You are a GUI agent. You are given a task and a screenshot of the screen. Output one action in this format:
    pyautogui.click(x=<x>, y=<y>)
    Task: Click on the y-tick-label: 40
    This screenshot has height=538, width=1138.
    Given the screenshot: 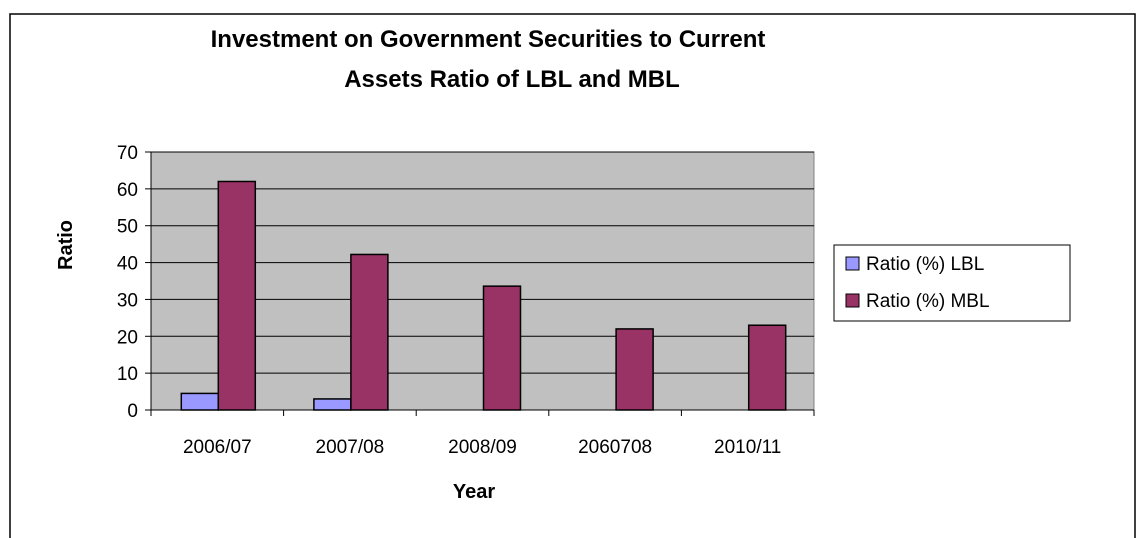 What is the action you would take?
    pyautogui.click(x=127, y=264)
    